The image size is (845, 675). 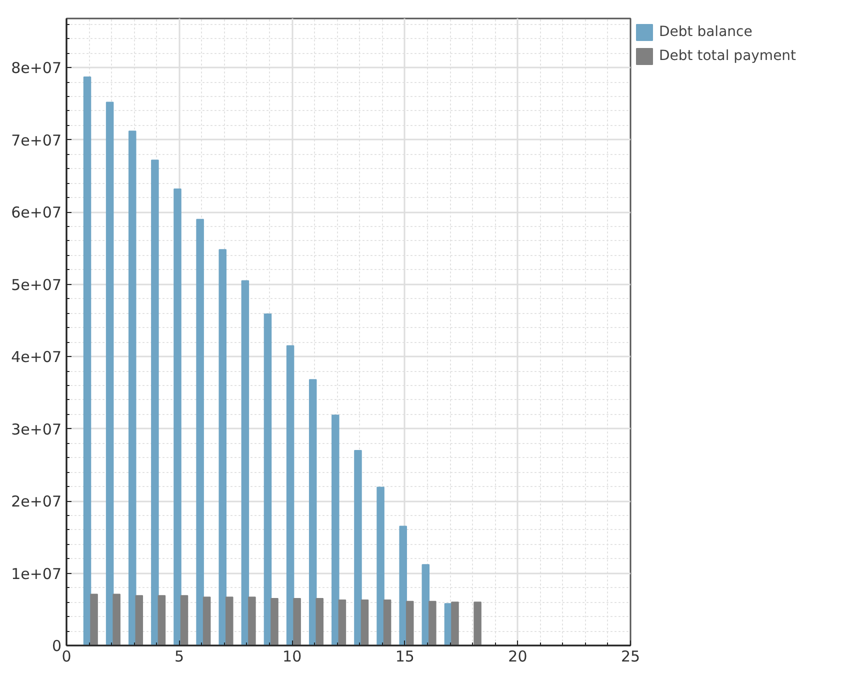 What do you see at coordinates (727, 56) in the screenshot?
I see `legend-label: Debt total payment` at bounding box center [727, 56].